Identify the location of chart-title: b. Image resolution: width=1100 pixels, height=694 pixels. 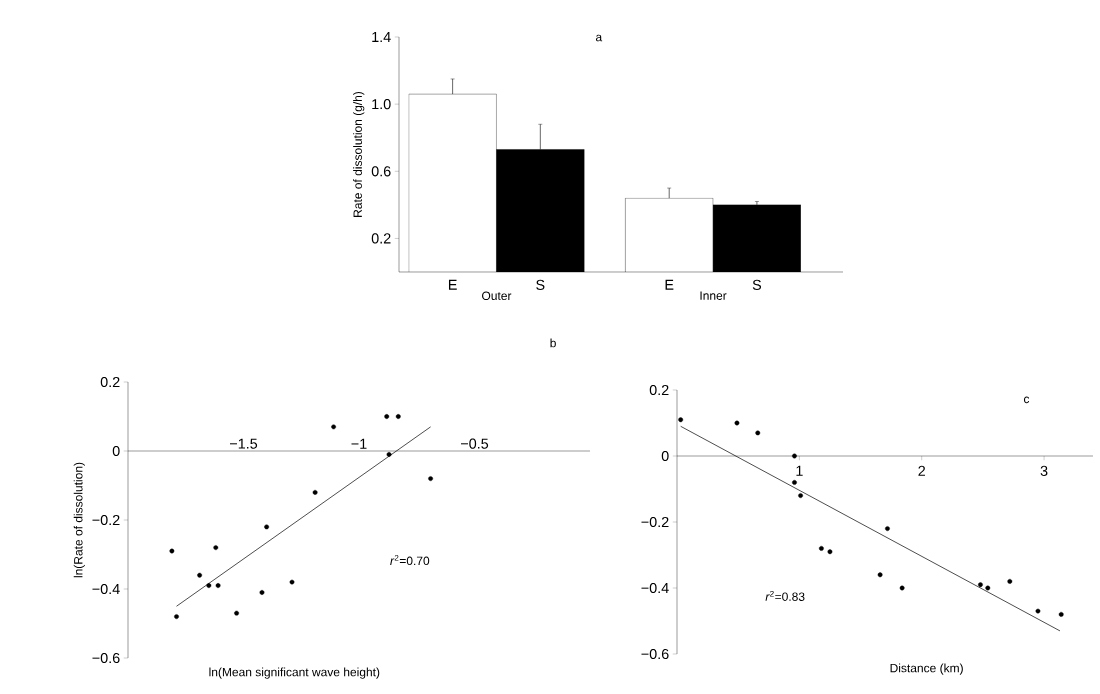
(553, 343).